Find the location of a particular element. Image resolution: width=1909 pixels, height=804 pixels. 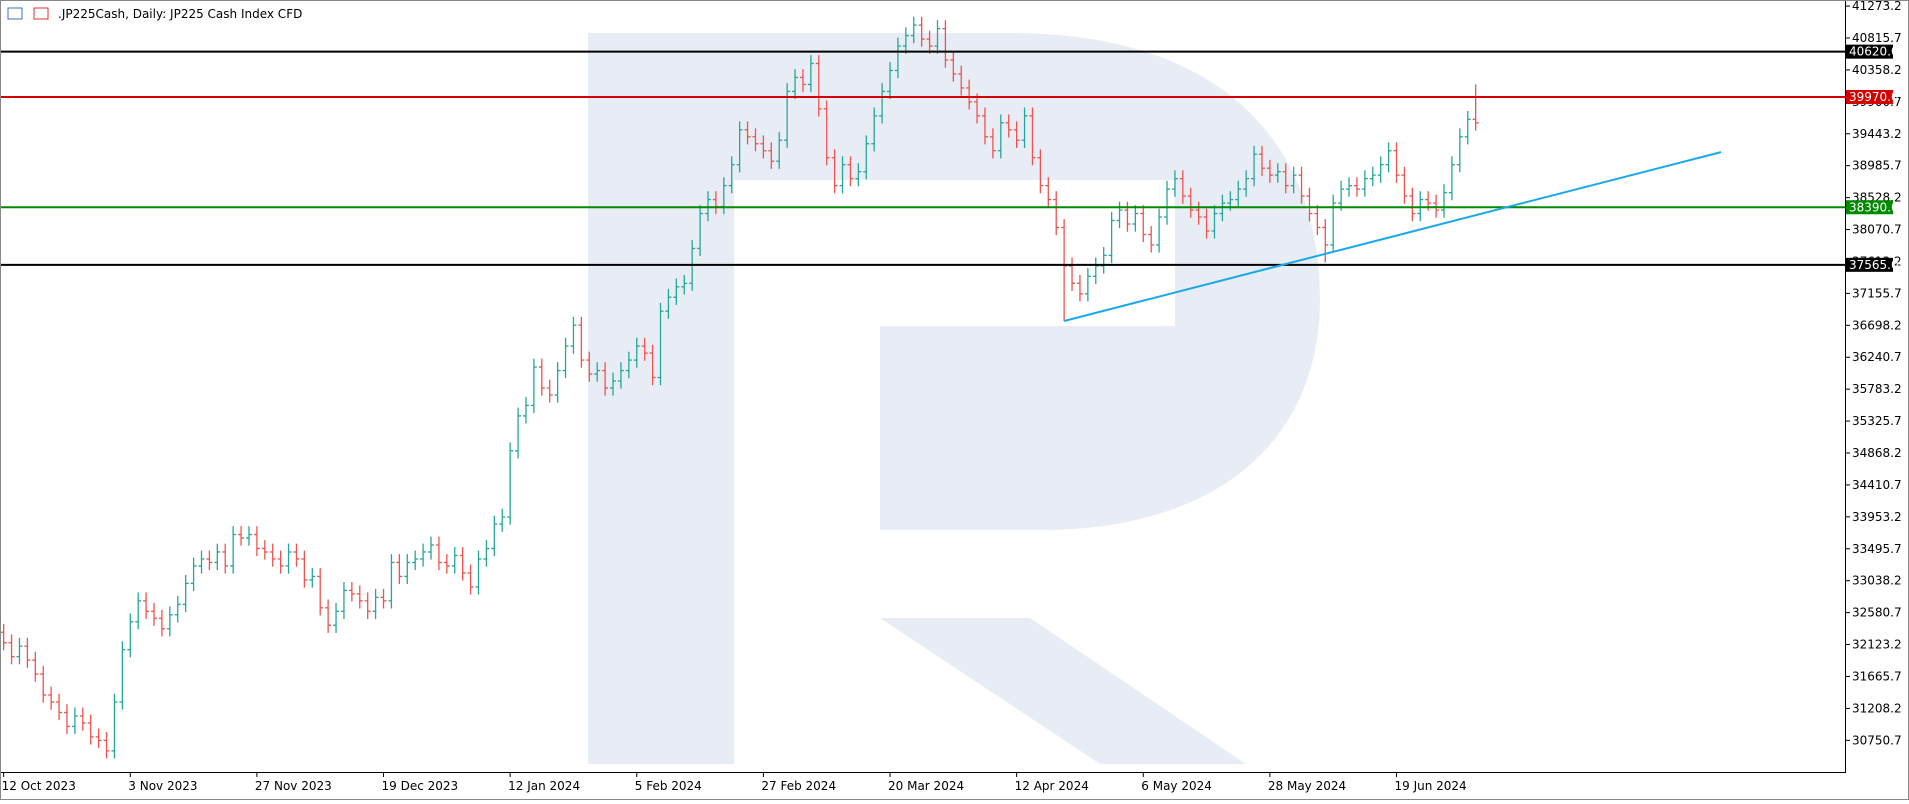

y-tick-label: 37155.7 is located at coordinates (1877, 293).